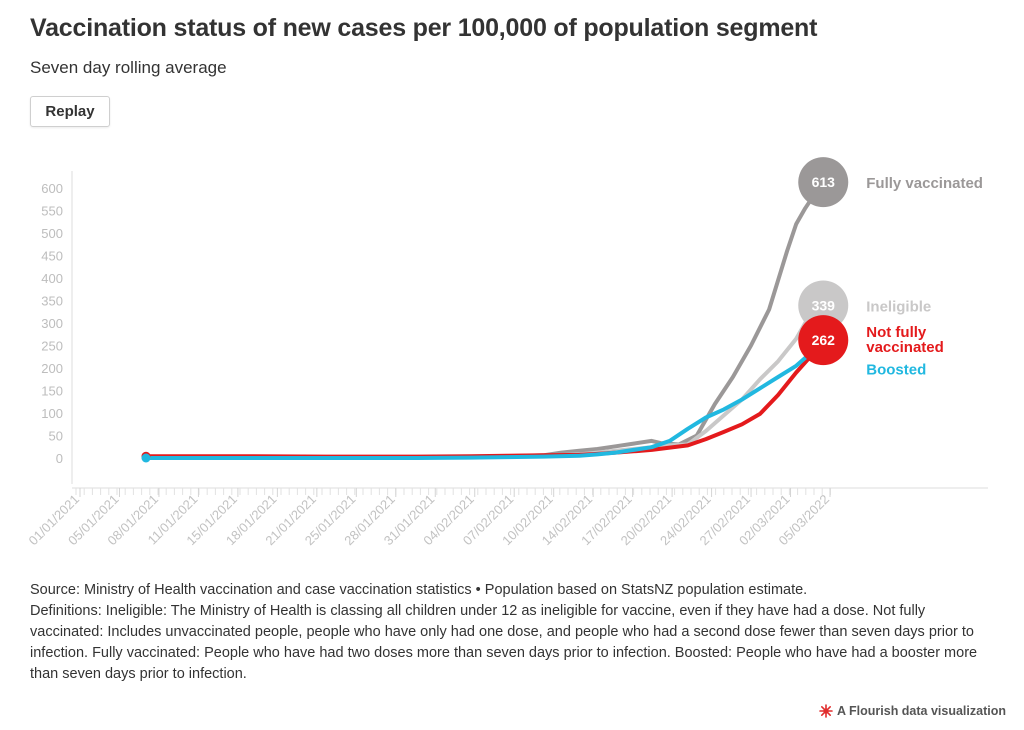  Describe the element at coordinates (52, 233) in the screenshot. I see `y-tick-label: 500` at that location.